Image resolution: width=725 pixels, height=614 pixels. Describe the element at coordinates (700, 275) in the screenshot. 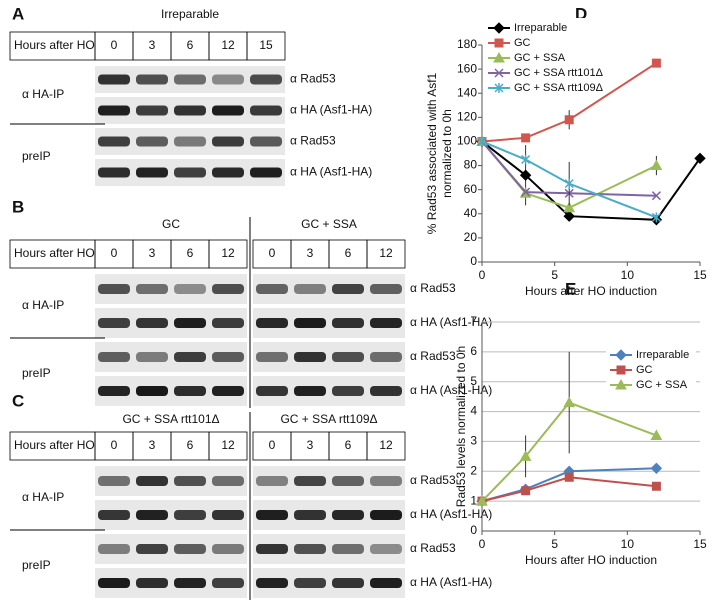

I see `x-tick-label: 15` at that location.